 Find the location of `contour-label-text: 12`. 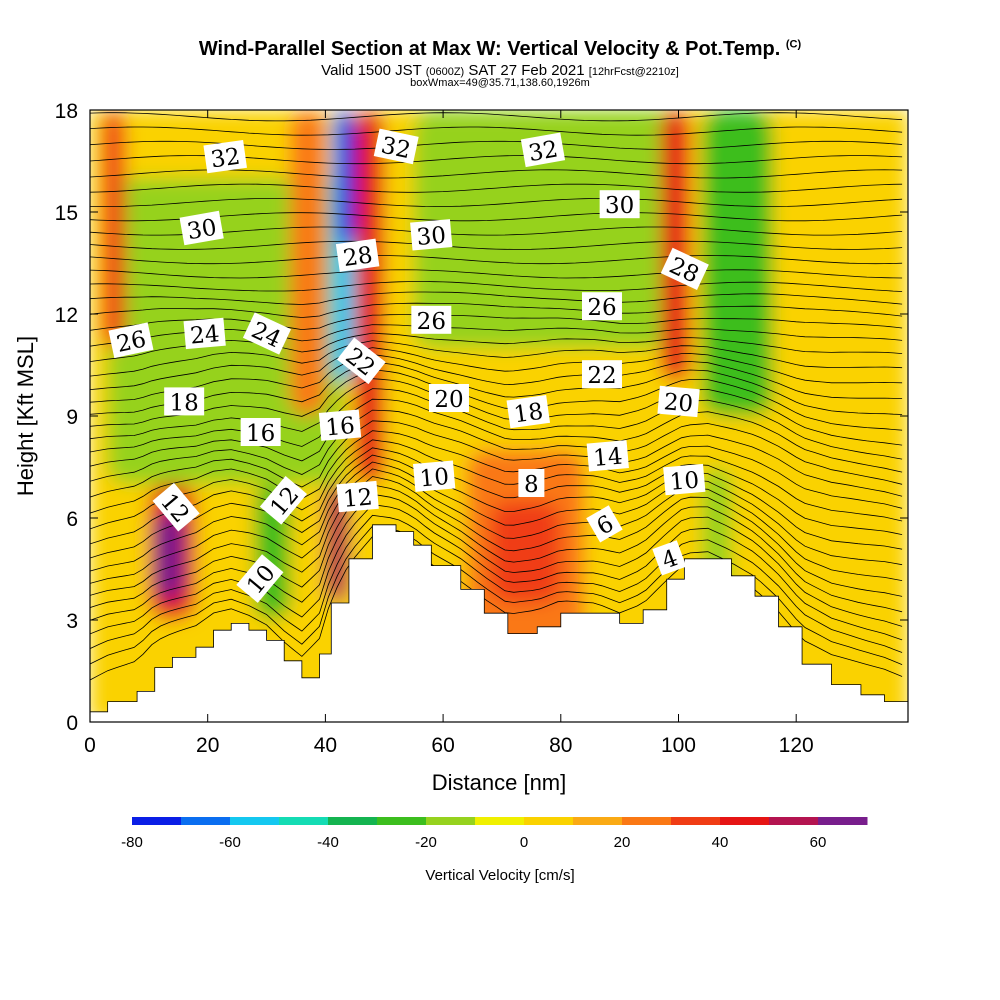

contour-label-text: 12 is located at coordinates (357, 498).